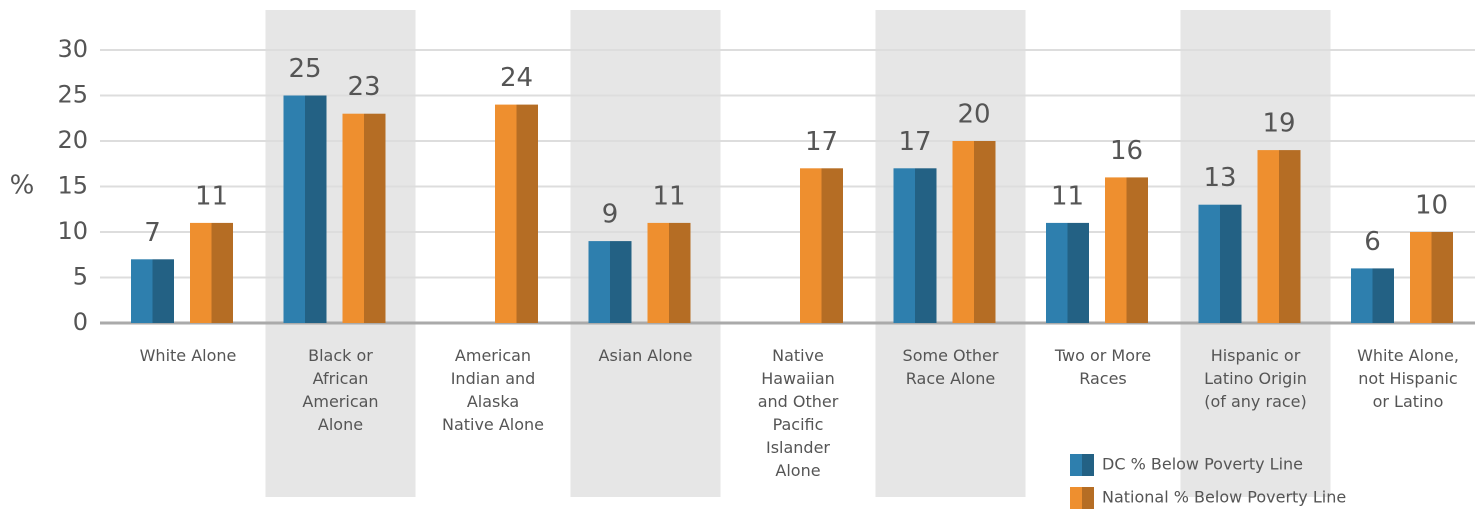  What do you see at coordinates (1278, 124) in the screenshot?
I see `data-label: 19` at bounding box center [1278, 124].